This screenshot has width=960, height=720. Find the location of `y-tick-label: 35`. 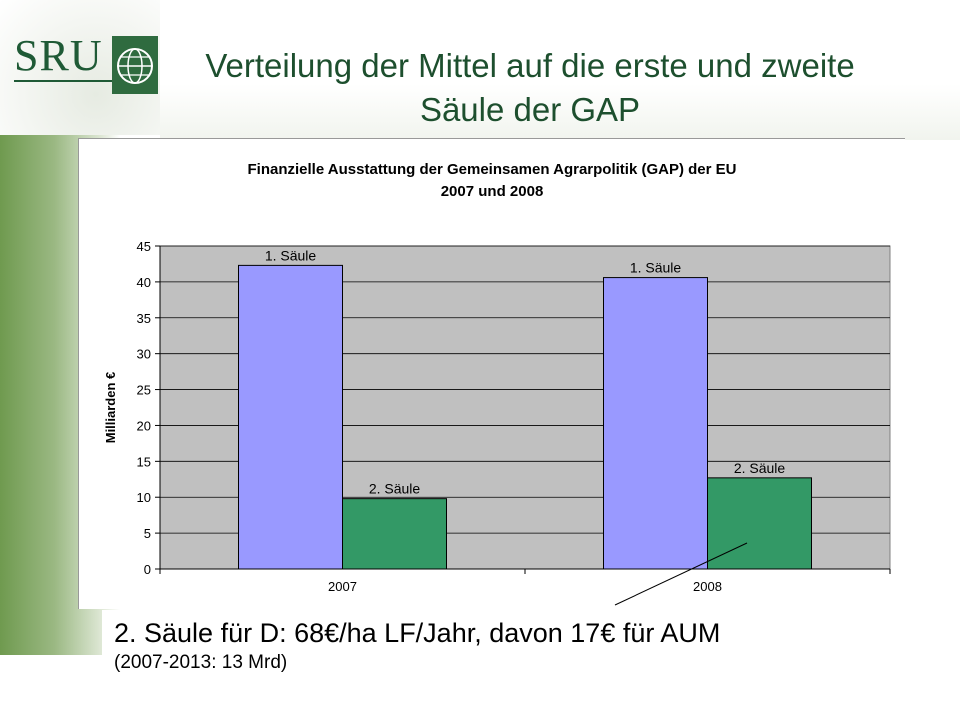

y-tick-label: 35 is located at coordinates (144, 318).